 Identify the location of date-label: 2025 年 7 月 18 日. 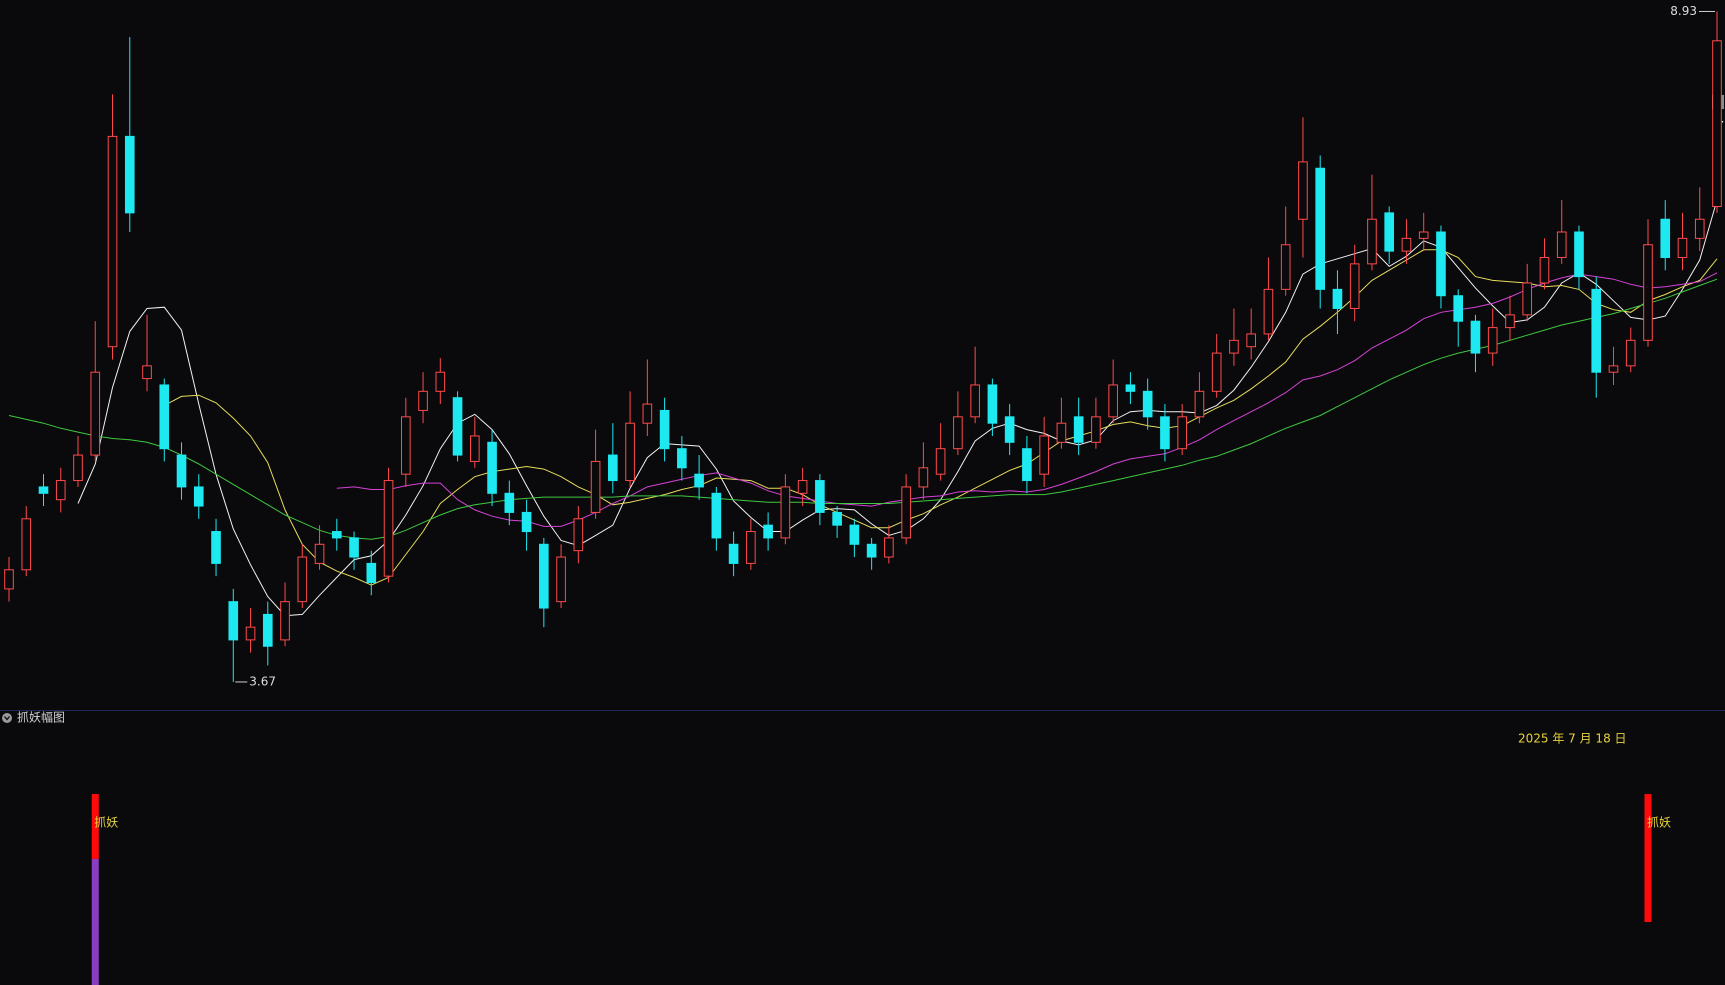
(1572, 739).